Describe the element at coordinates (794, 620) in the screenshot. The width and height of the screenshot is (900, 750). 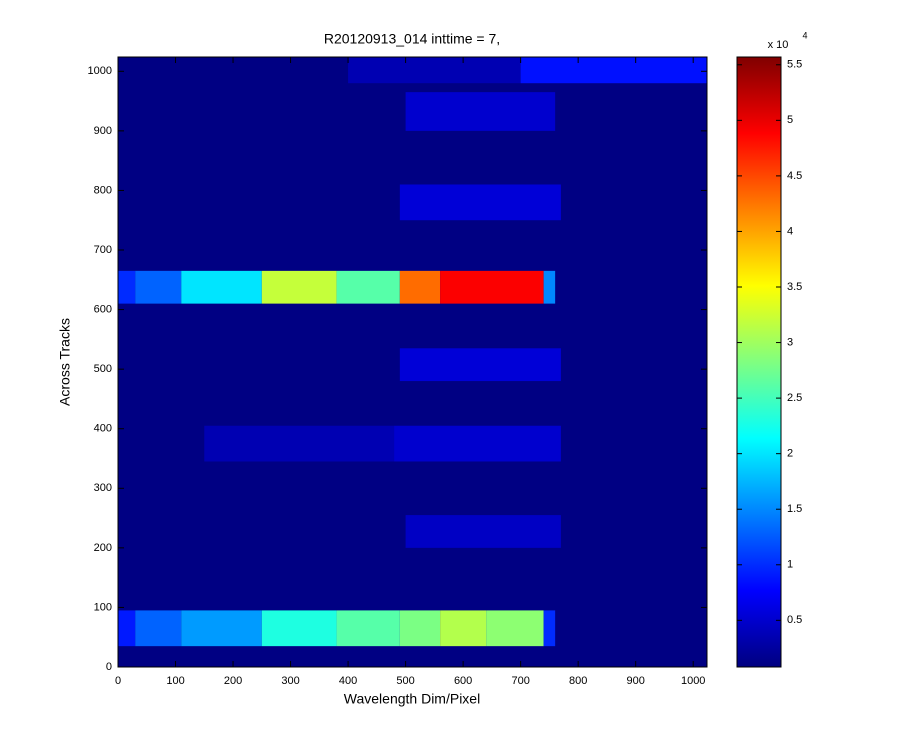
I see `colorbar-tick-label: 0.5` at that location.